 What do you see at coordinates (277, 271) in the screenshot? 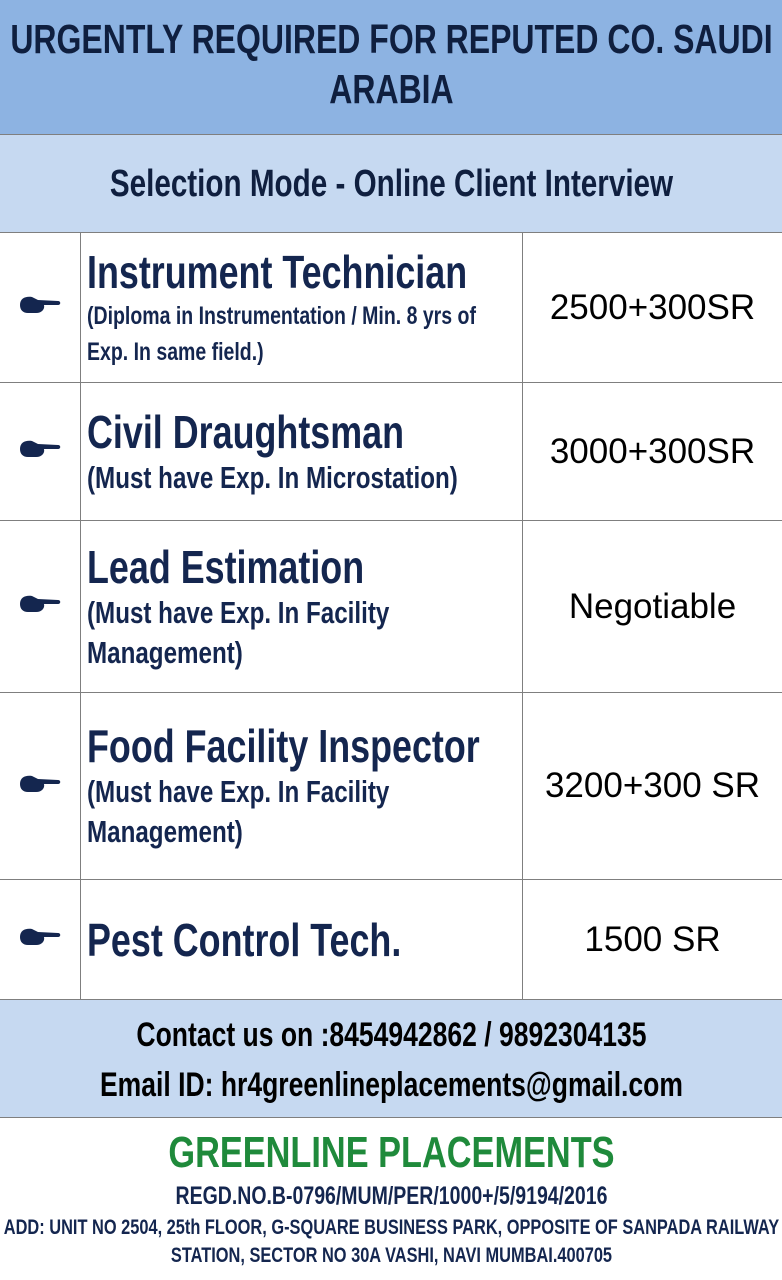
I see `job-title: Instrument Technician` at bounding box center [277, 271].